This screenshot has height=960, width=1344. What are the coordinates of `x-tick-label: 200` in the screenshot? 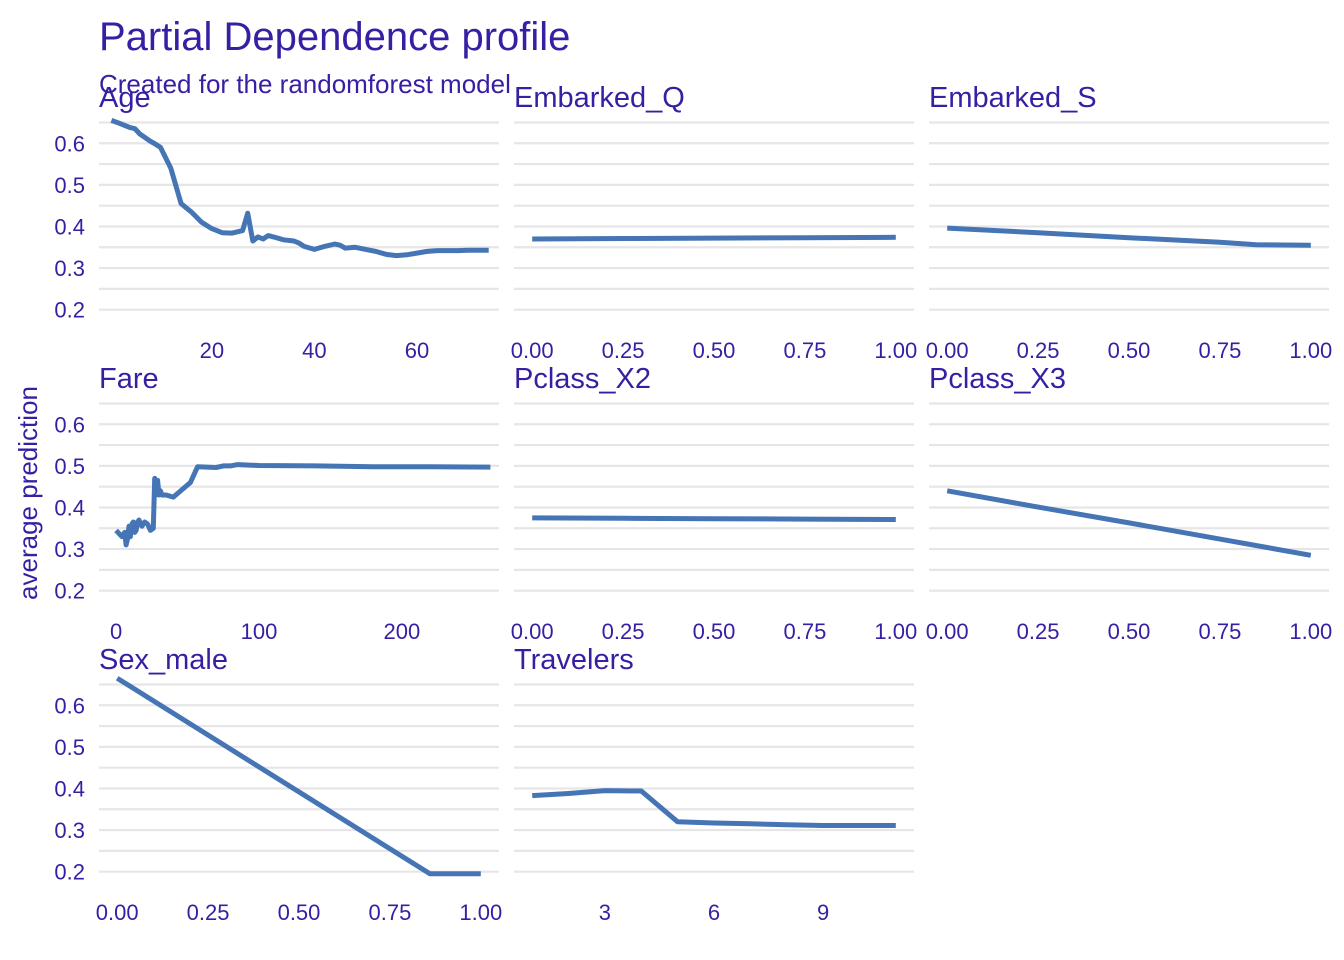 It's located at (401, 631).